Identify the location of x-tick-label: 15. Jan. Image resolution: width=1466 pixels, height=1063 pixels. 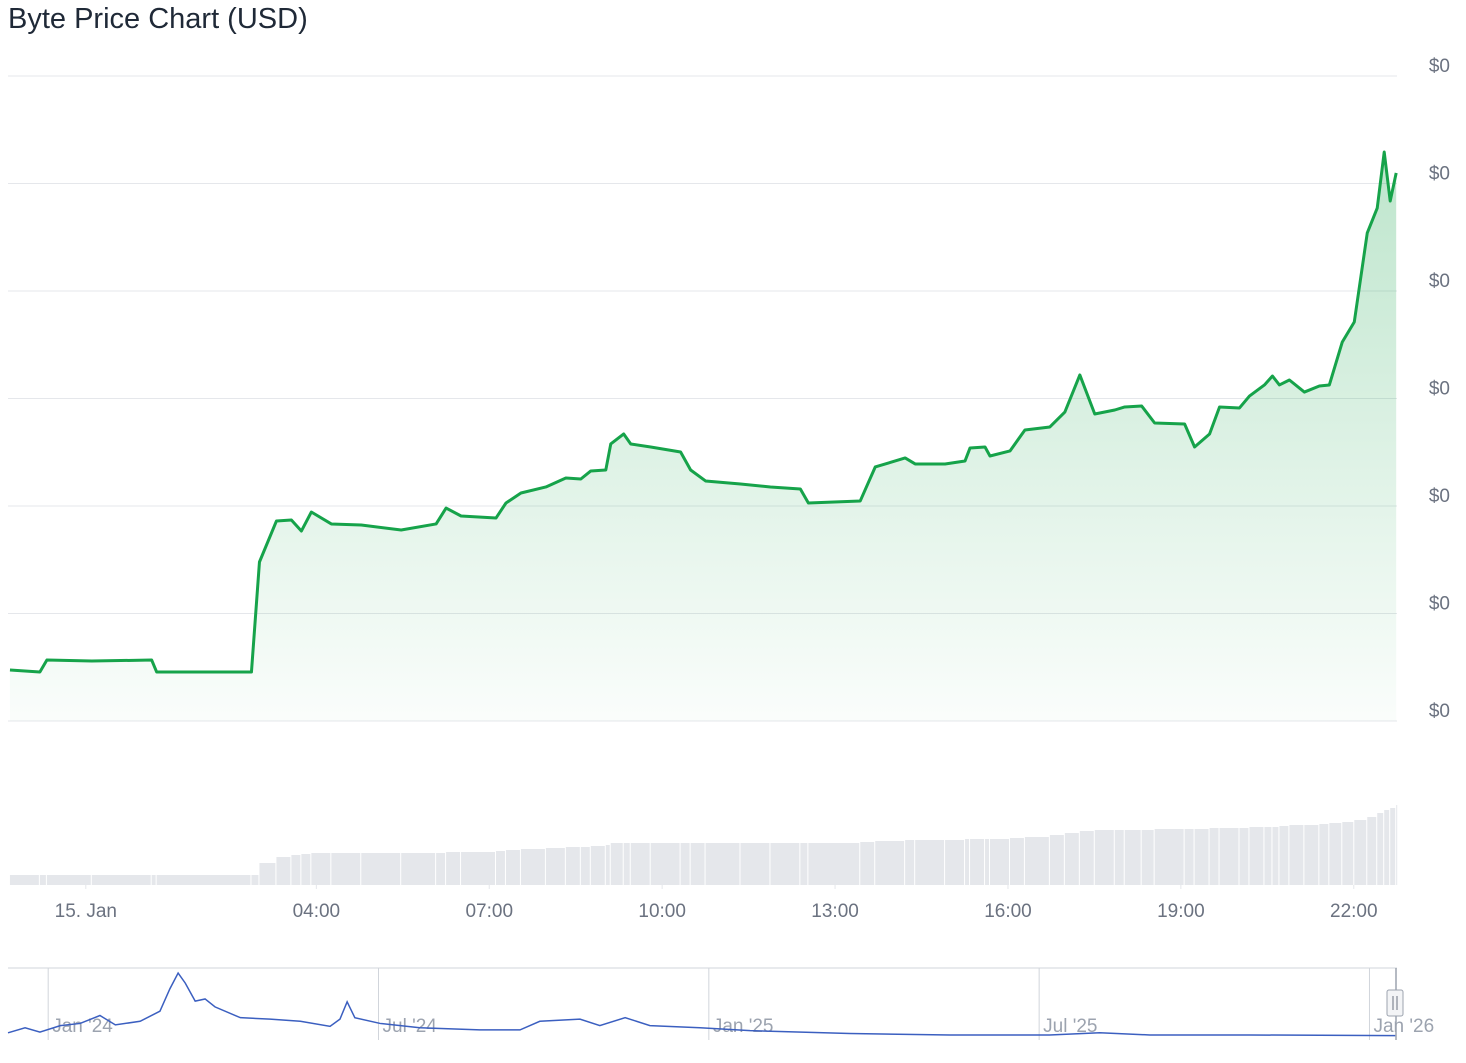
(86, 911).